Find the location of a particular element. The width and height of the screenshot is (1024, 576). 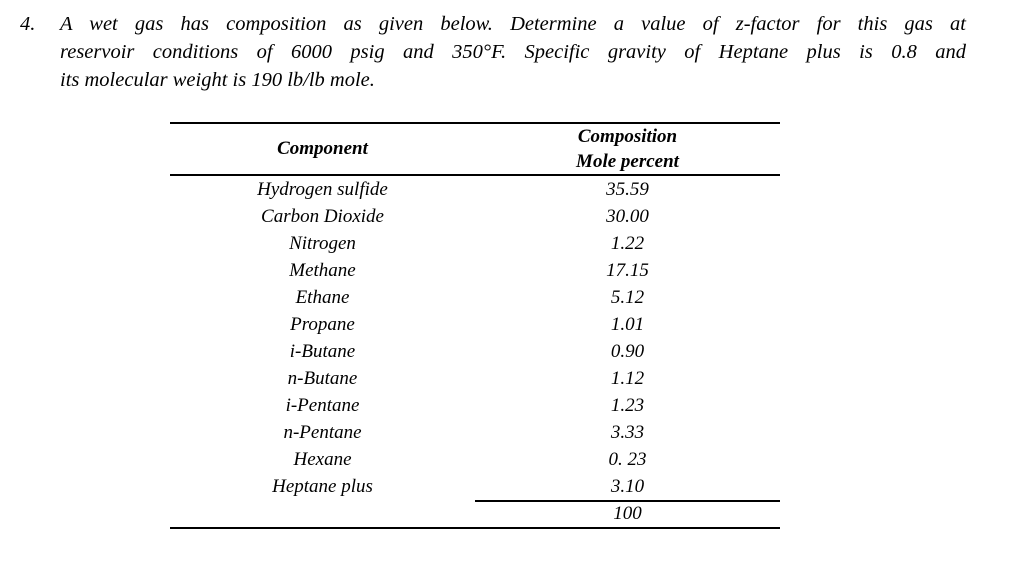

table-row: i-Pentane 1.23 is located at coordinates (475, 405).